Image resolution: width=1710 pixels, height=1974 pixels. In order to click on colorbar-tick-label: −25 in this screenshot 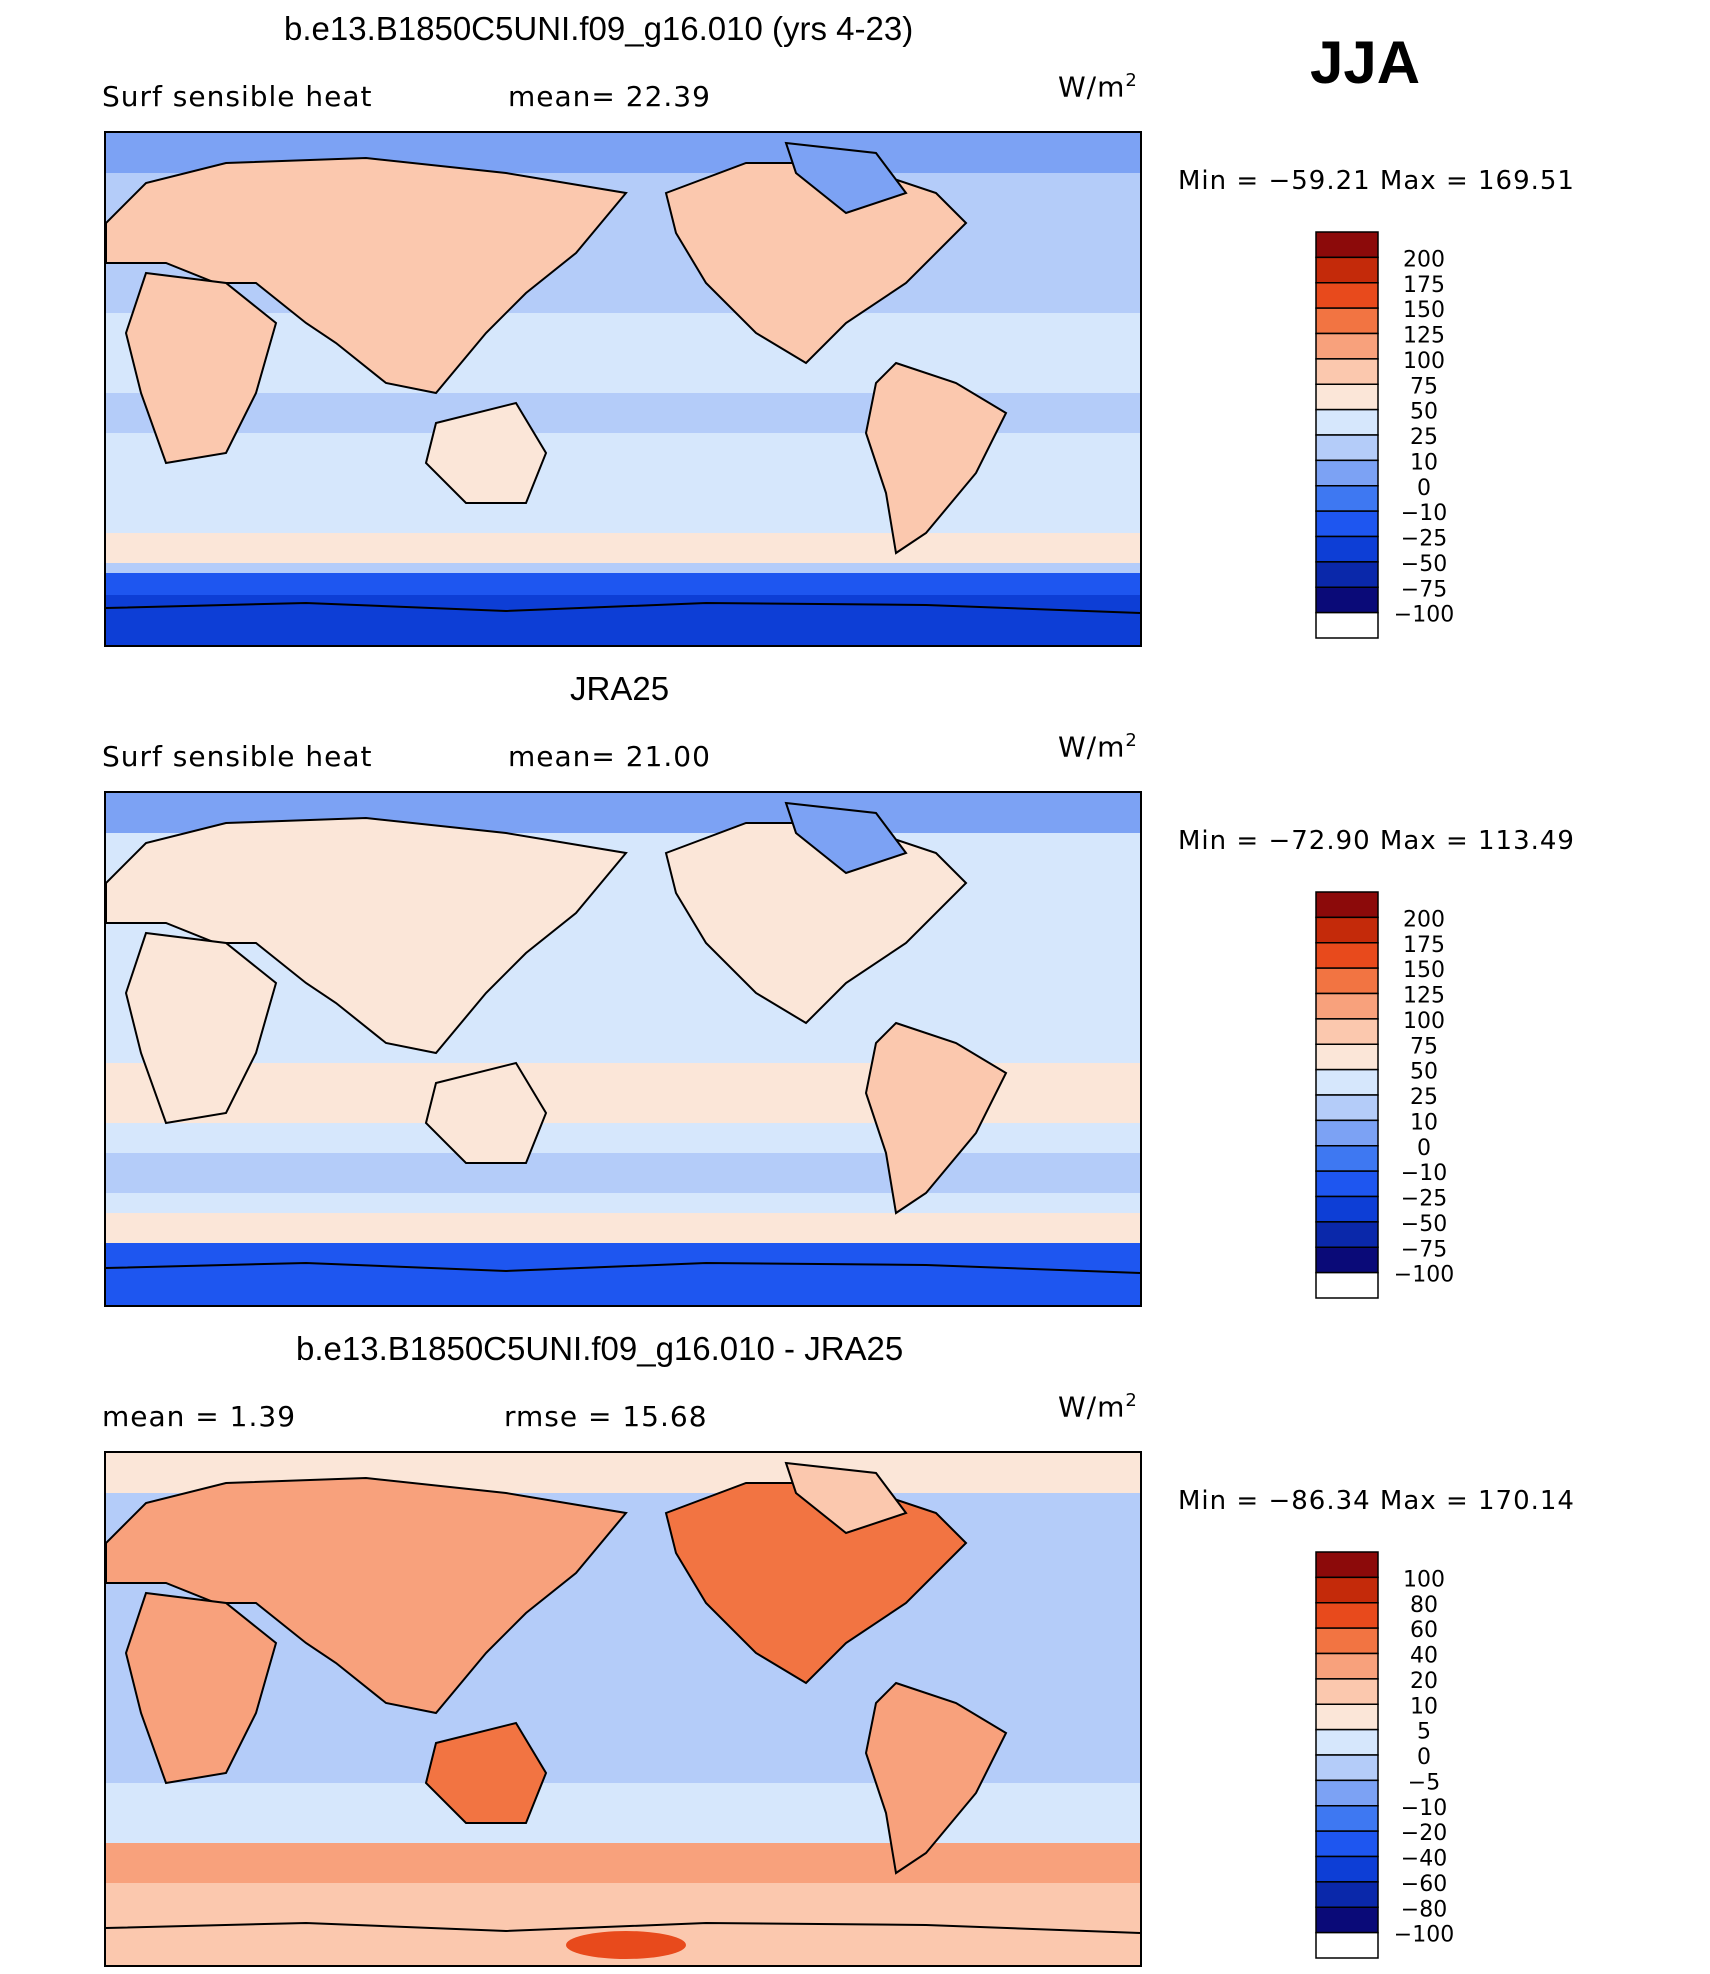, I will do `click(1424, 539)`.